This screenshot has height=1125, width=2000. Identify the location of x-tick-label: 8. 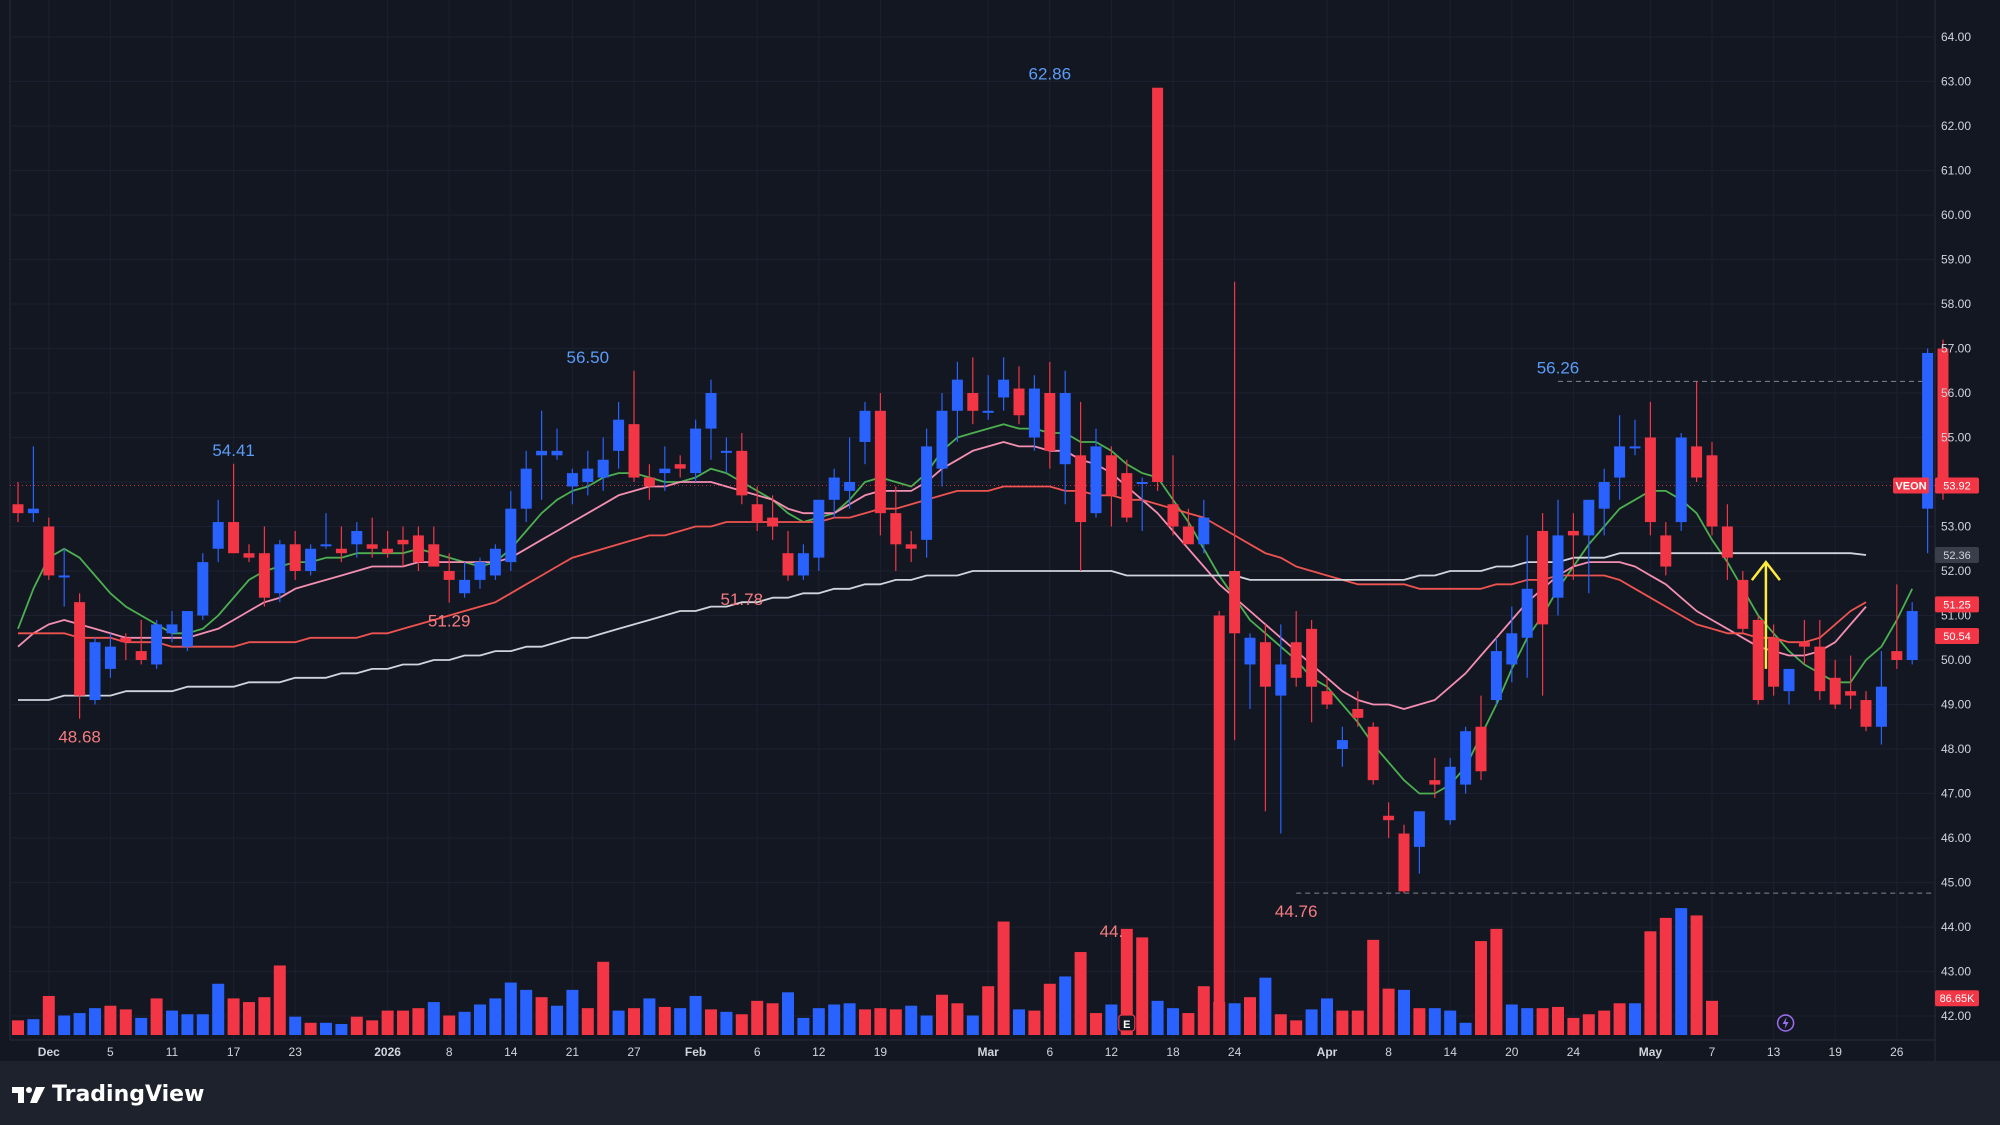
(1388, 1052).